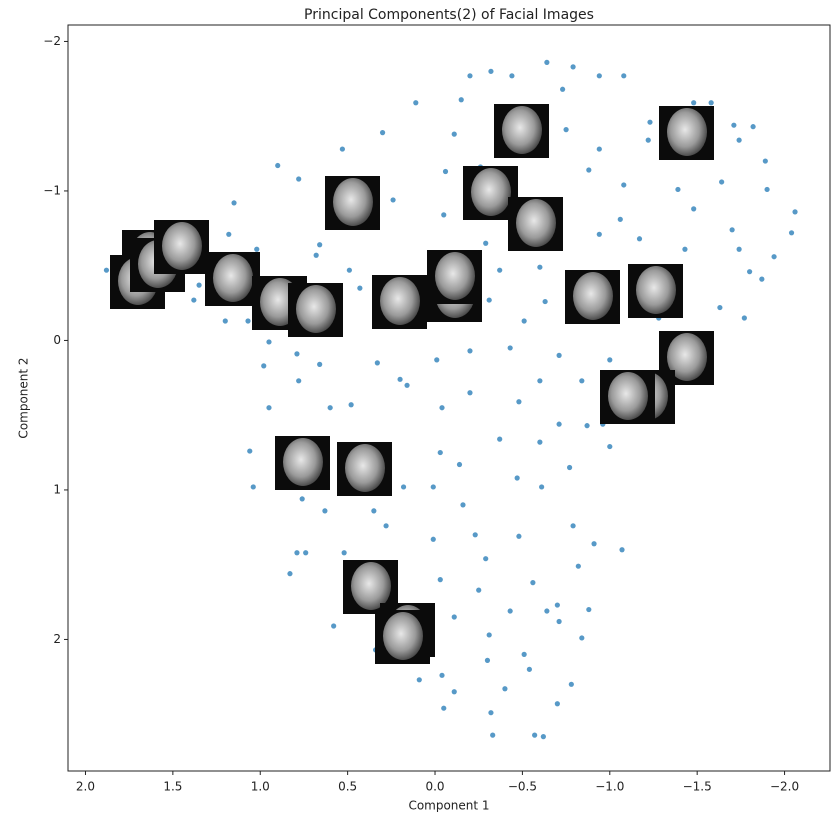  What do you see at coordinates (57, 340) in the screenshot?
I see `y-tick-label: 0` at bounding box center [57, 340].